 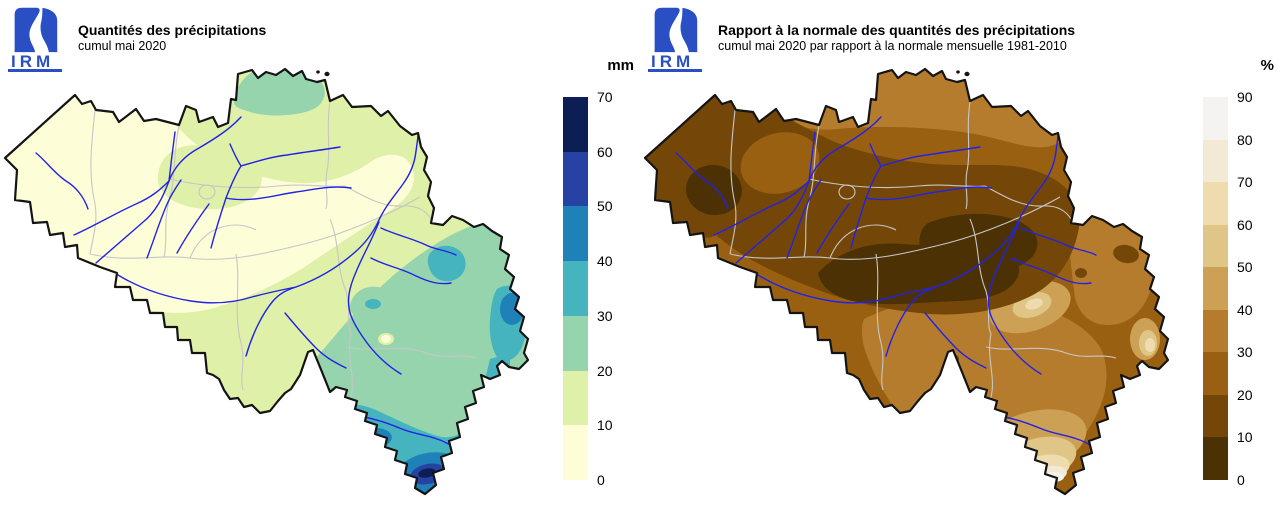 What do you see at coordinates (1245, 139) in the screenshot?
I see `legend-tick-label: 80` at bounding box center [1245, 139].